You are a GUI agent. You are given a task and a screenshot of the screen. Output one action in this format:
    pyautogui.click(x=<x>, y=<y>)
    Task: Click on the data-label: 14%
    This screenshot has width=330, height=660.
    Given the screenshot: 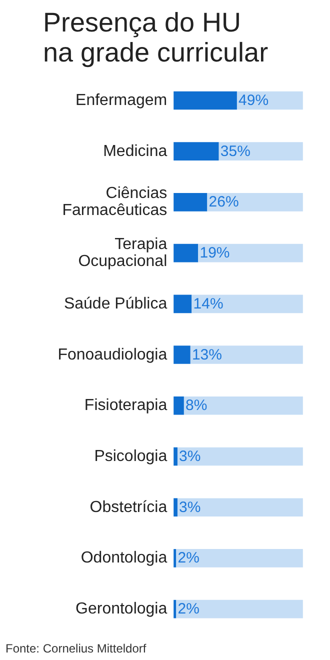 What is the action you would take?
    pyautogui.click(x=208, y=303)
    